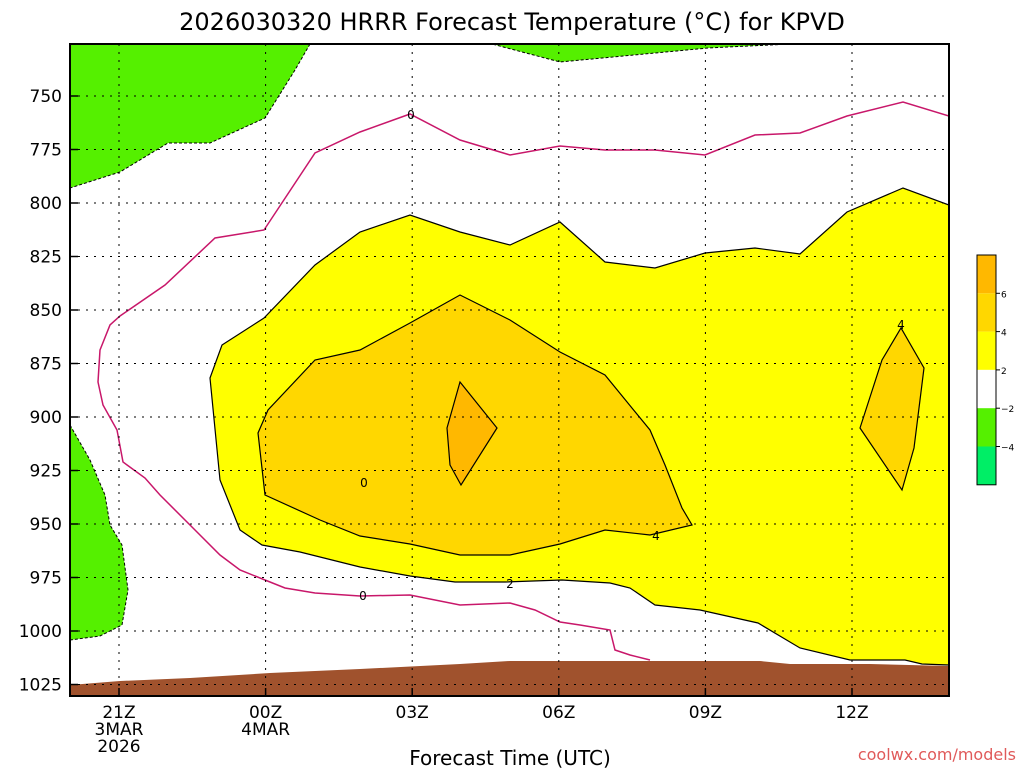  I want to click on y-tick-label: 825, so click(46, 258).